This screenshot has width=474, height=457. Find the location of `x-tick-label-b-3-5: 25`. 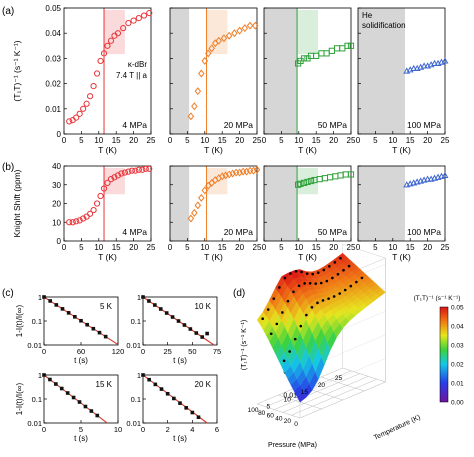

x-tick-label-b-3-5: 25 is located at coordinates (445, 247).